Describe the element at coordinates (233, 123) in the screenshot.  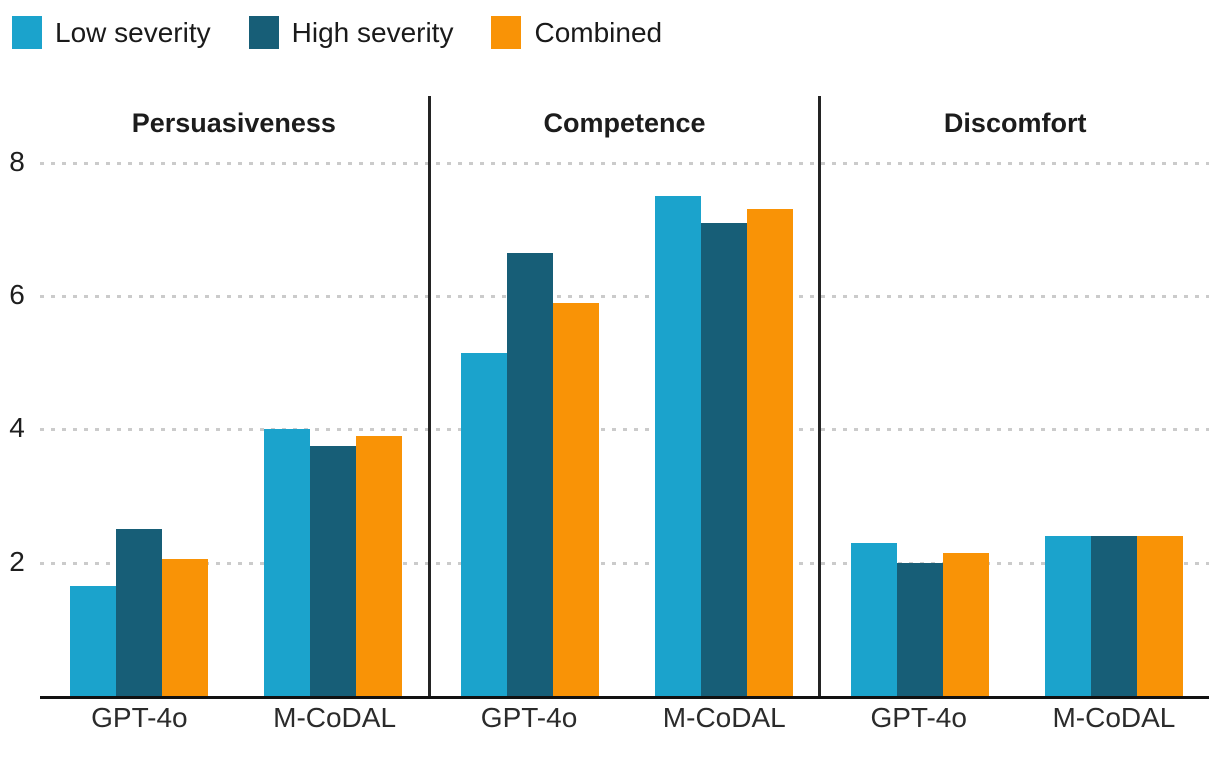
I see `panel-title: Persuasiveness` at that location.